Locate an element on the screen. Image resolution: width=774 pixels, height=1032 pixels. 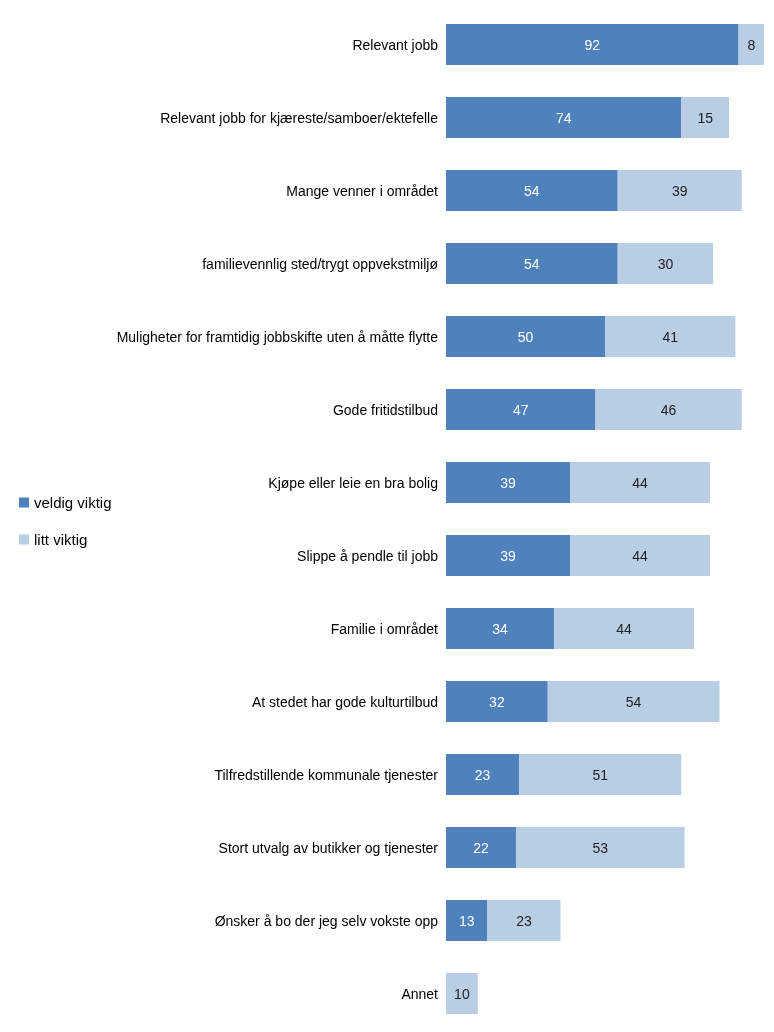
data-label: 46 is located at coordinates (668, 409).